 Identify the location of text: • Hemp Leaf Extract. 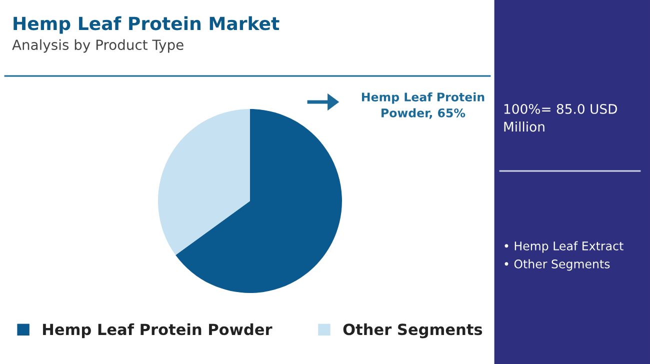
(564, 247).